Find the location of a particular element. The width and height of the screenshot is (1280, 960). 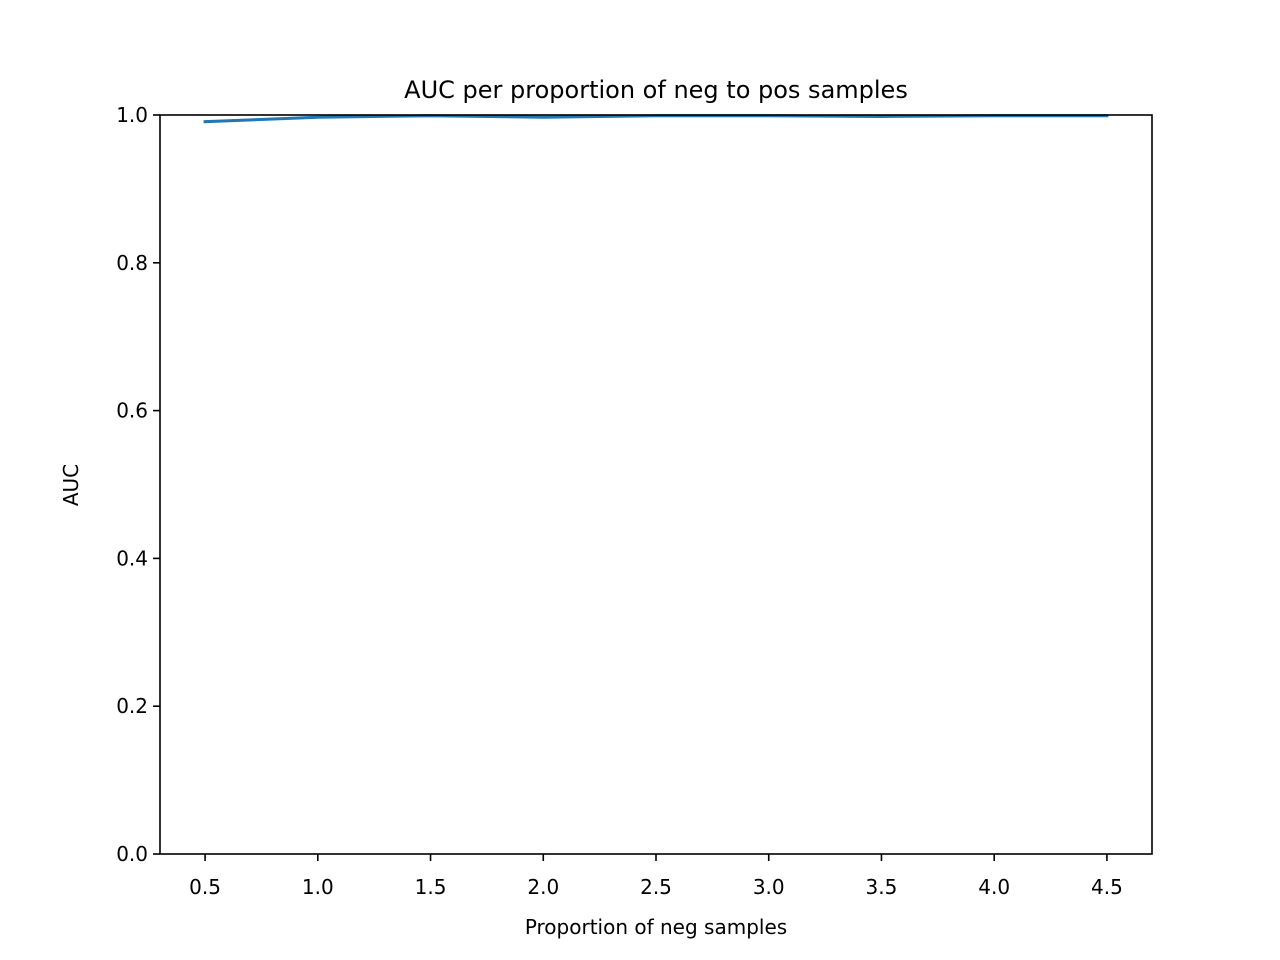

y-axis-ticks: 0.0 0.2 0.4 0.6 0.8 1.0 is located at coordinates (138, 484).